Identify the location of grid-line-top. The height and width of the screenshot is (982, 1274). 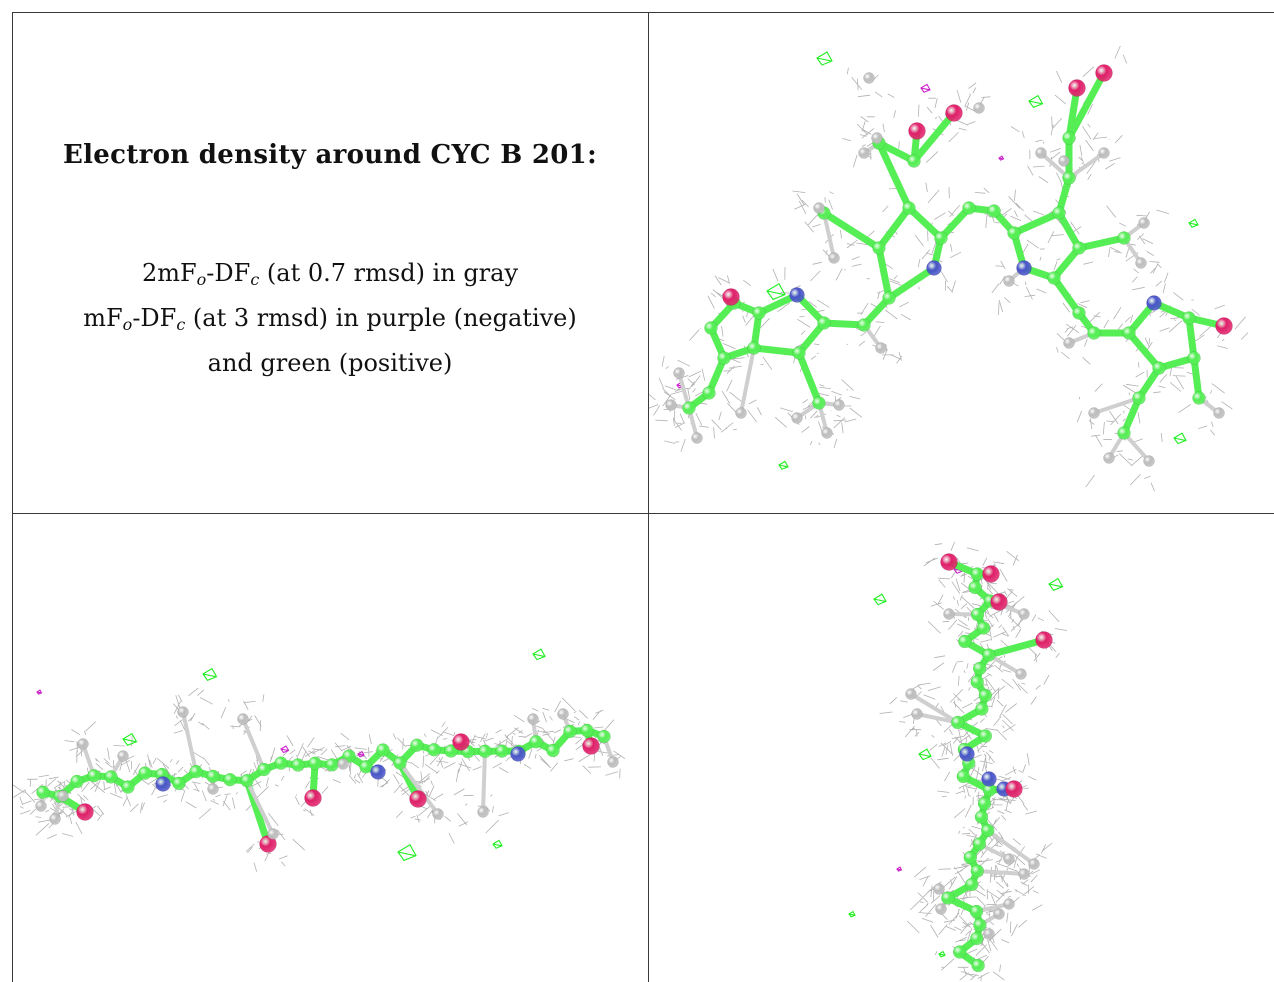
(643, 12).